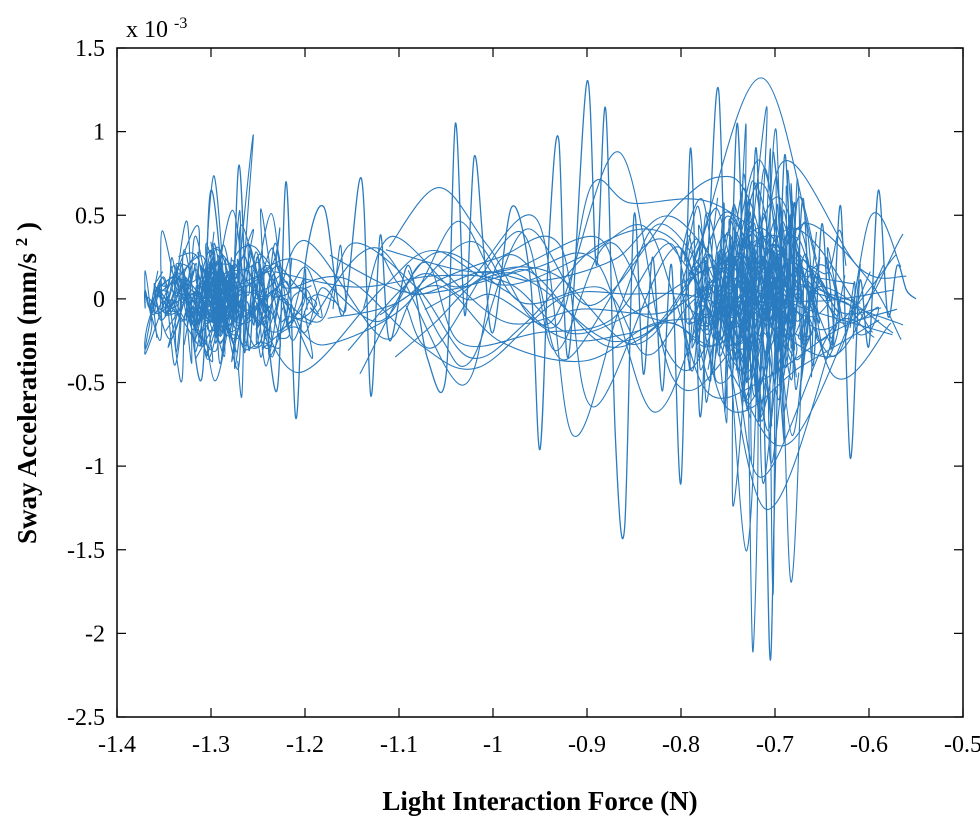 This screenshot has width=980, height=823. Describe the element at coordinates (86, 551) in the screenshot. I see `y-tick-label: -1.5` at that location.